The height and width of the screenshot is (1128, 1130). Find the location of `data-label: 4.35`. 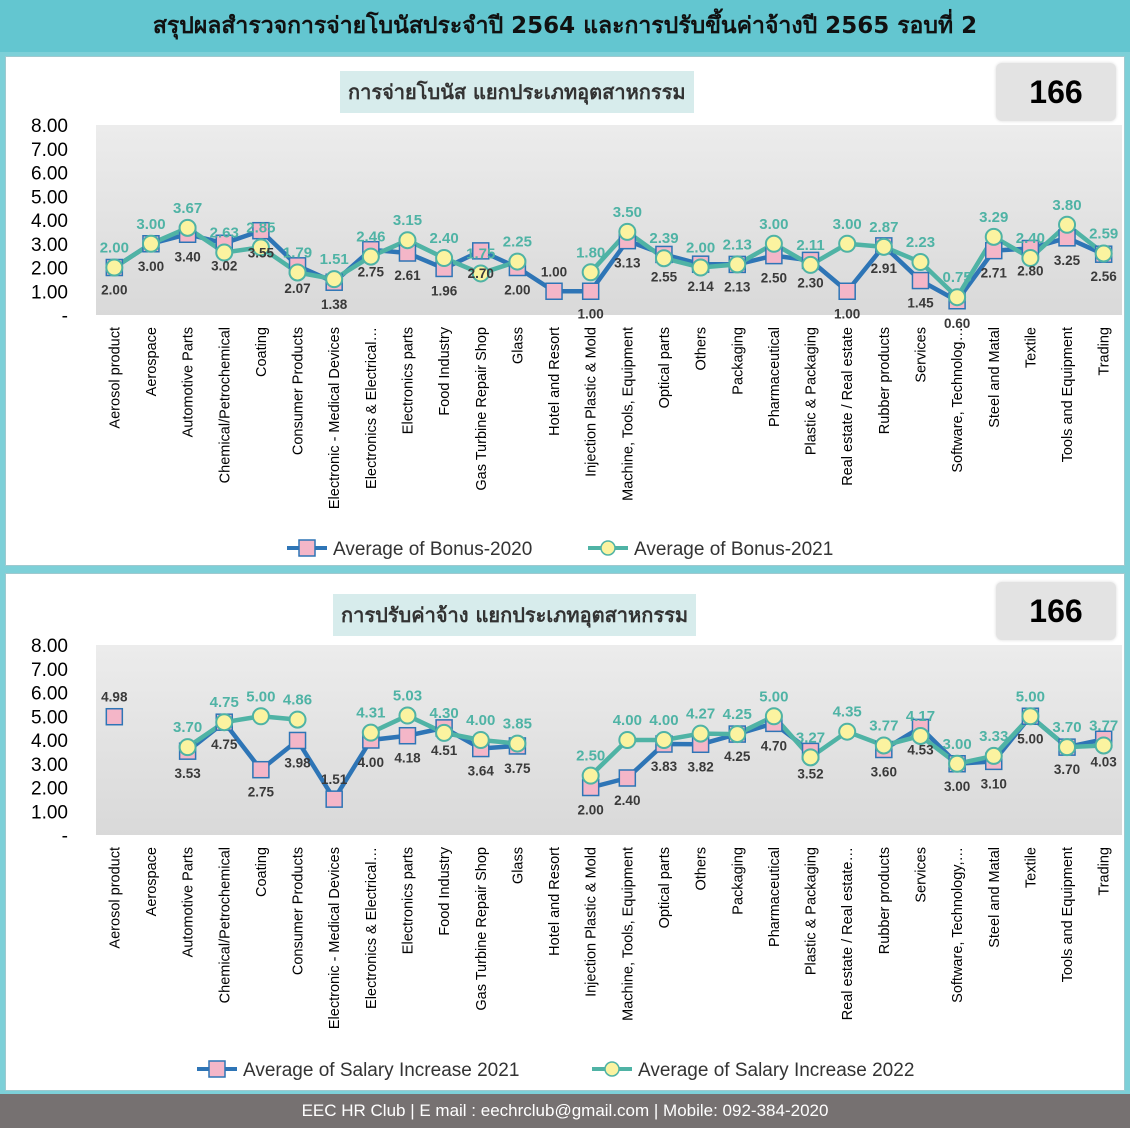

data-label: 4.35 is located at coordinates (847, 712).